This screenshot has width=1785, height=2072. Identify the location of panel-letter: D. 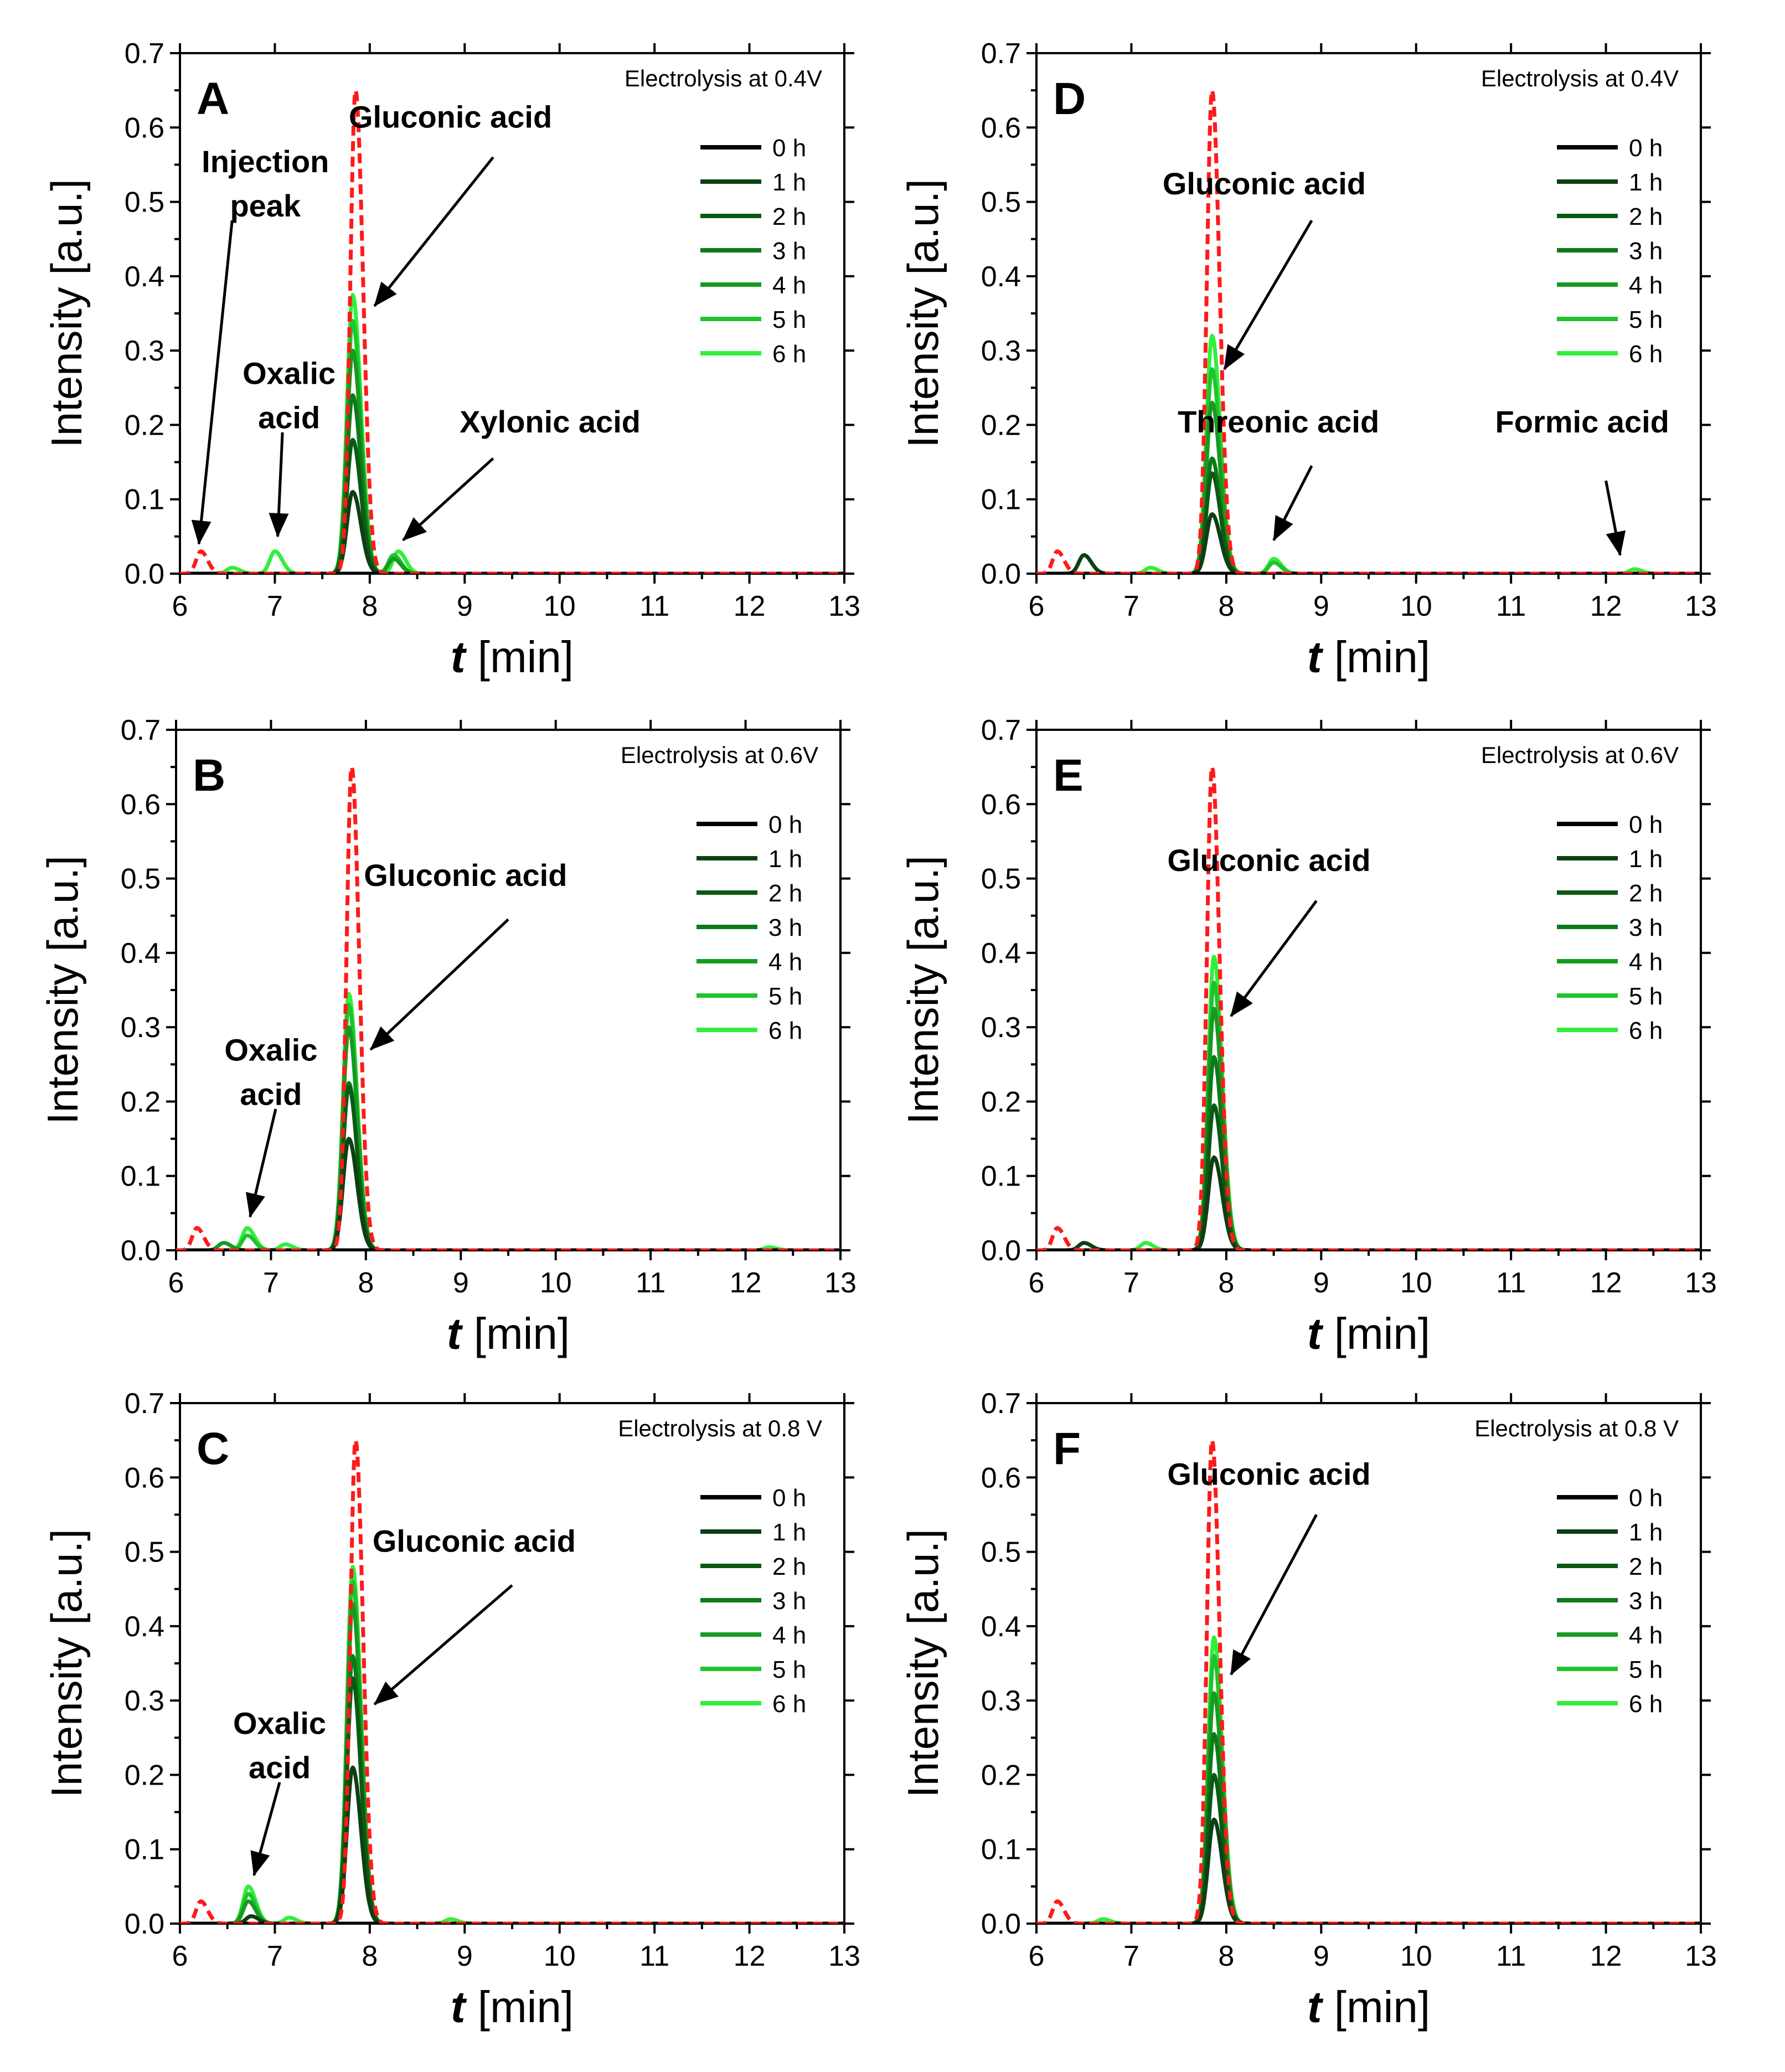
(1069, 99).